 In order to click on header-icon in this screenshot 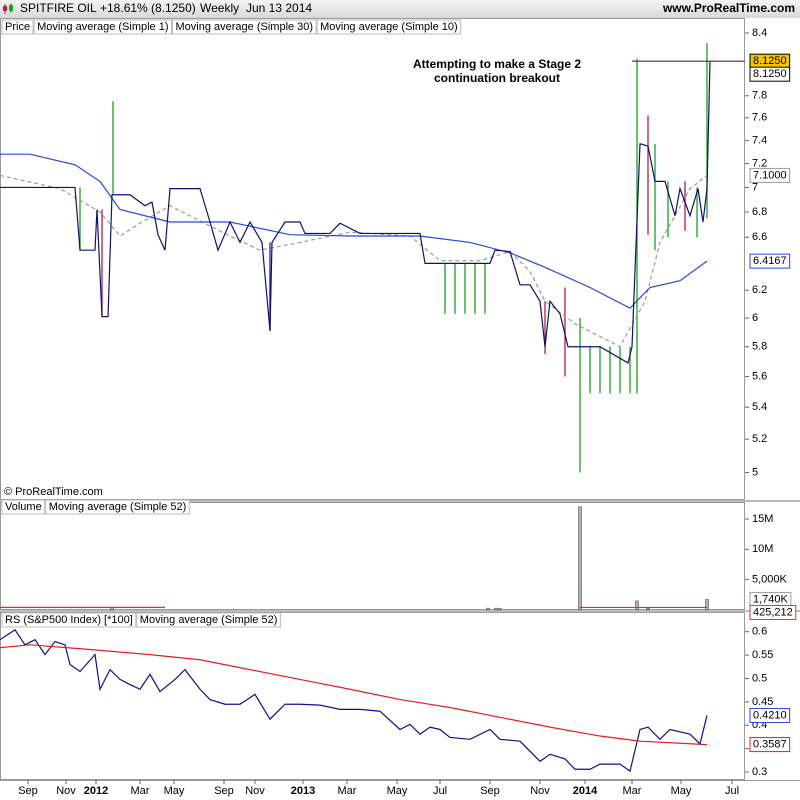, I will do `click(8, 8)`.